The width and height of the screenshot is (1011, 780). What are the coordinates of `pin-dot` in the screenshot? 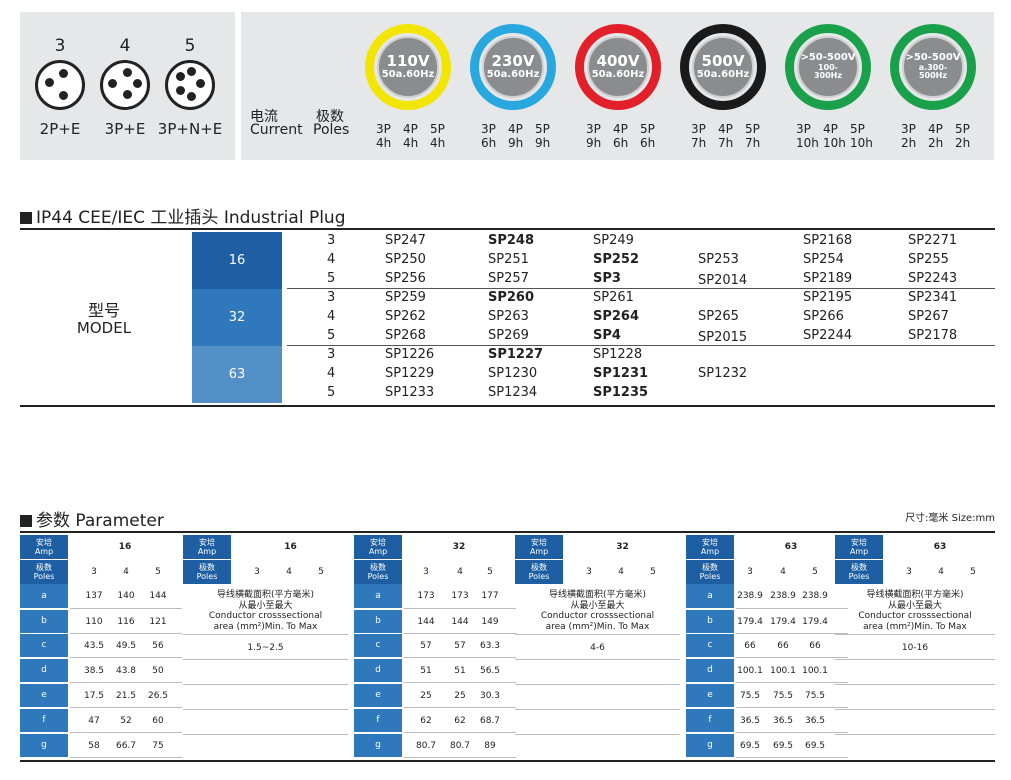 It's located at (191, 71).